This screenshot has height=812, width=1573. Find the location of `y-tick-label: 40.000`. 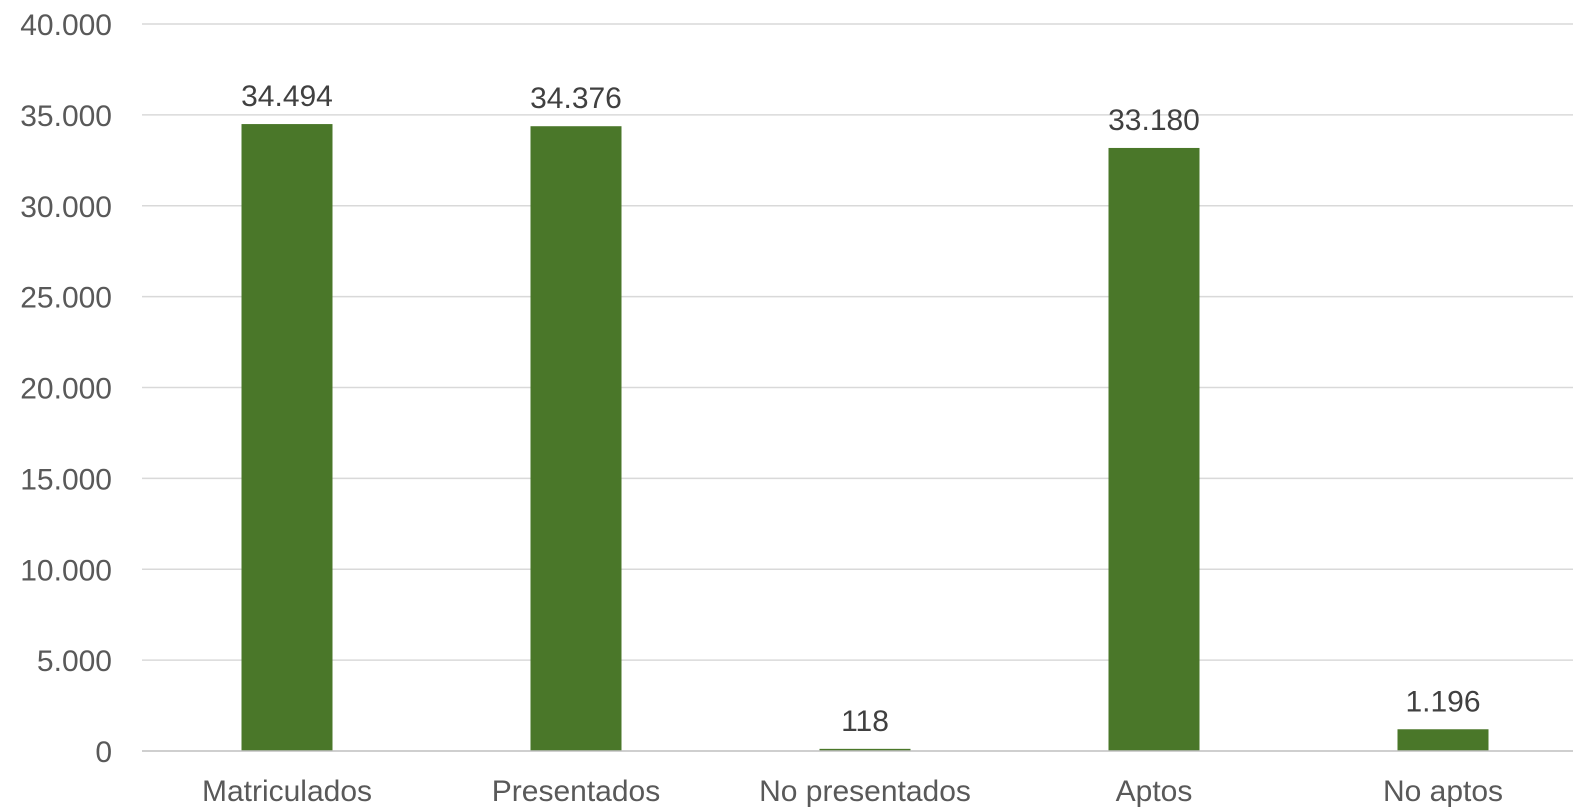

y-tick-label: 40.000 is located at coordinates (66, 25).